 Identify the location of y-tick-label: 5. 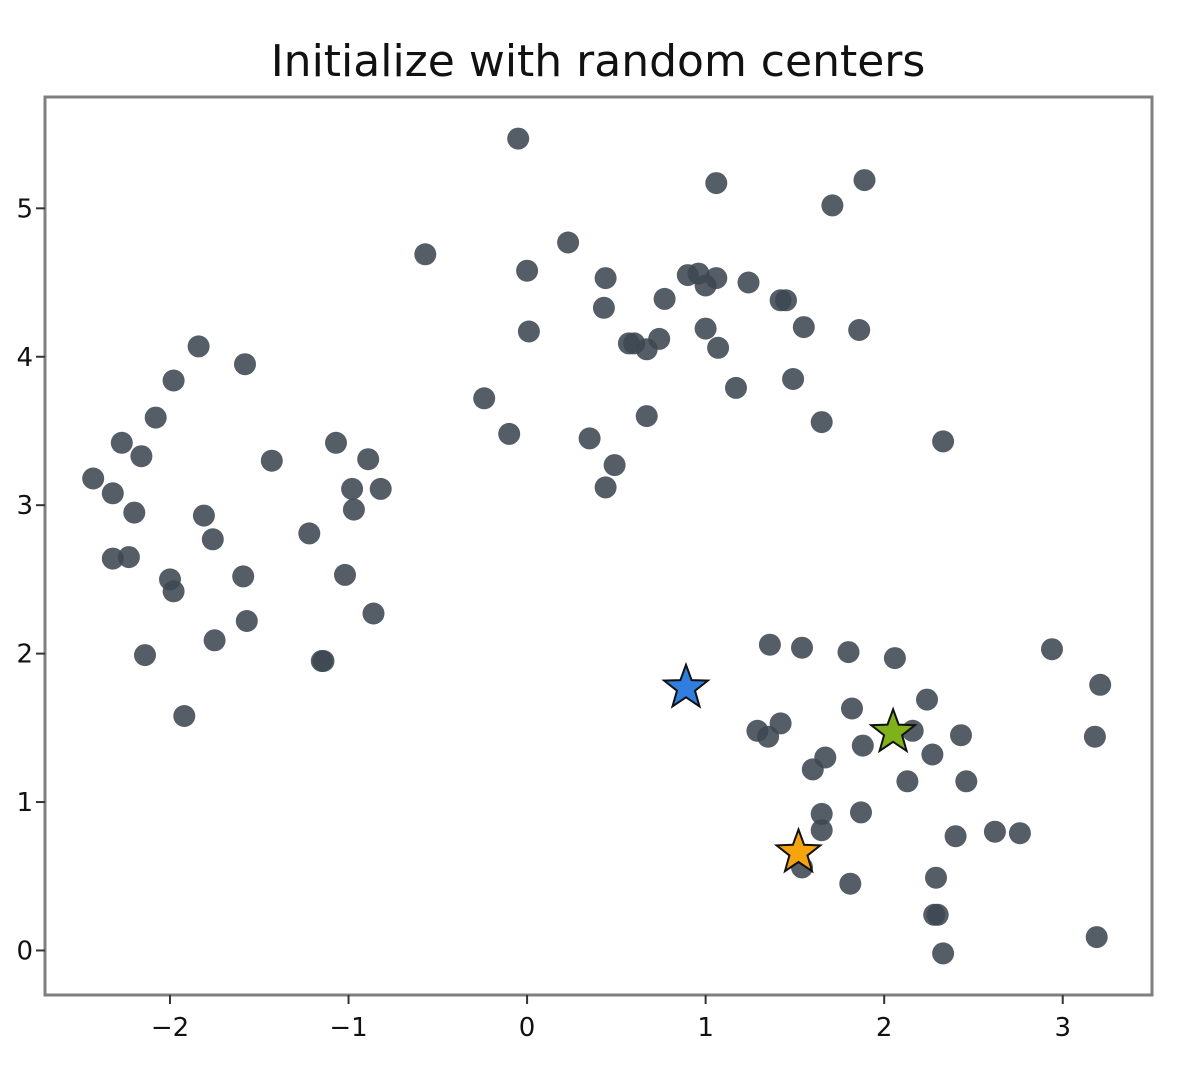
(24, 209).